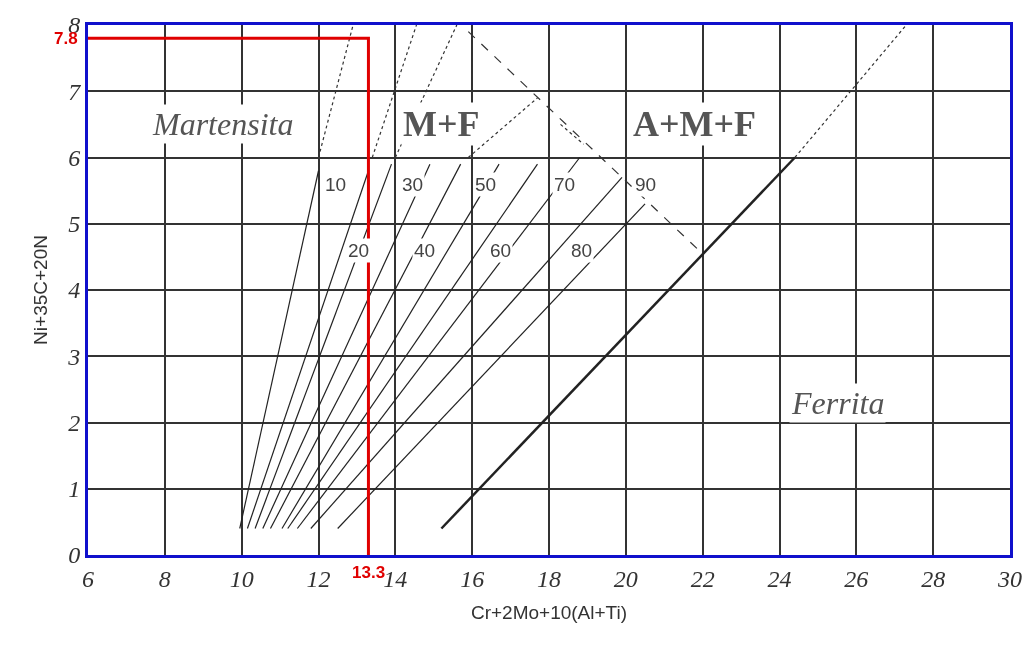 The width and height of the screenshot is (1034, 661). I want to click on y-tick-label: 2, so click(74, 422).